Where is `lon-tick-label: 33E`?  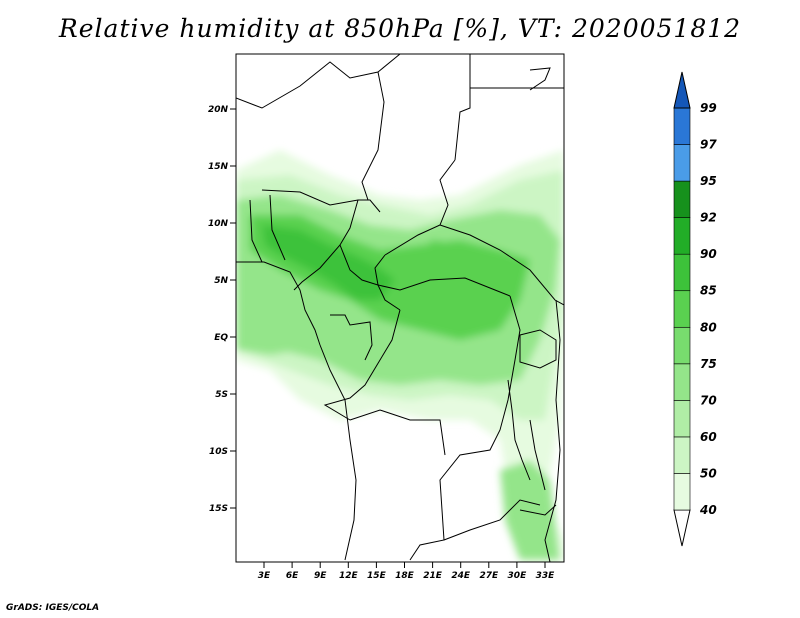 lon-tick-label: 33E is located at coordinates (546, 576).